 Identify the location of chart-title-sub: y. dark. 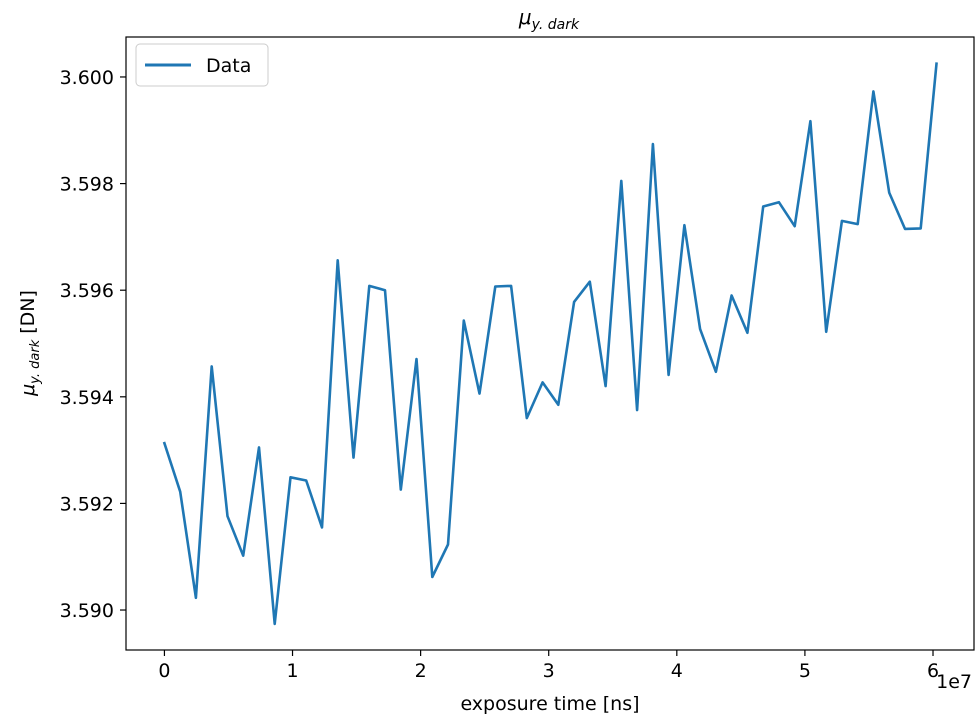
(555, 25).